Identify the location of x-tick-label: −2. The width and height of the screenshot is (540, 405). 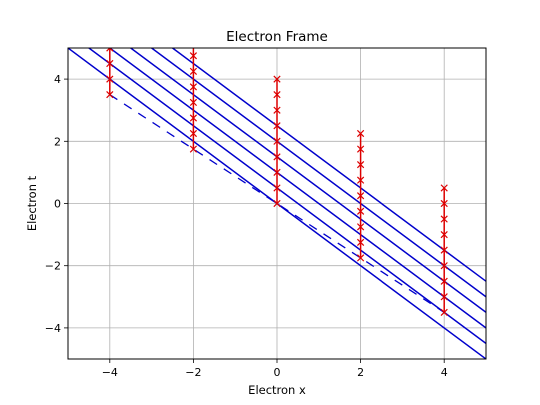
(193, 372).